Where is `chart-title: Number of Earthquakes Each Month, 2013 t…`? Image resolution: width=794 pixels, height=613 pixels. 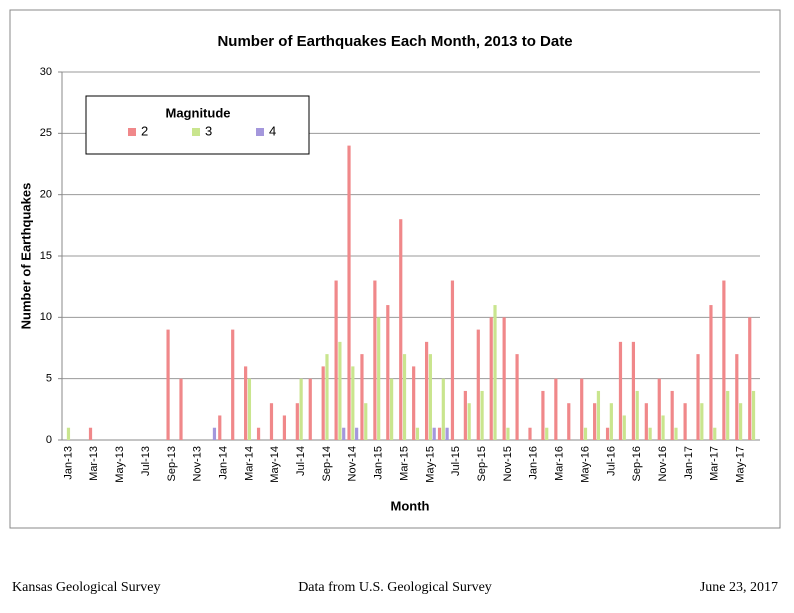
chart-title: Number of Earthquakes Each Month, 2013 t… is located at coordinates (394, 41).